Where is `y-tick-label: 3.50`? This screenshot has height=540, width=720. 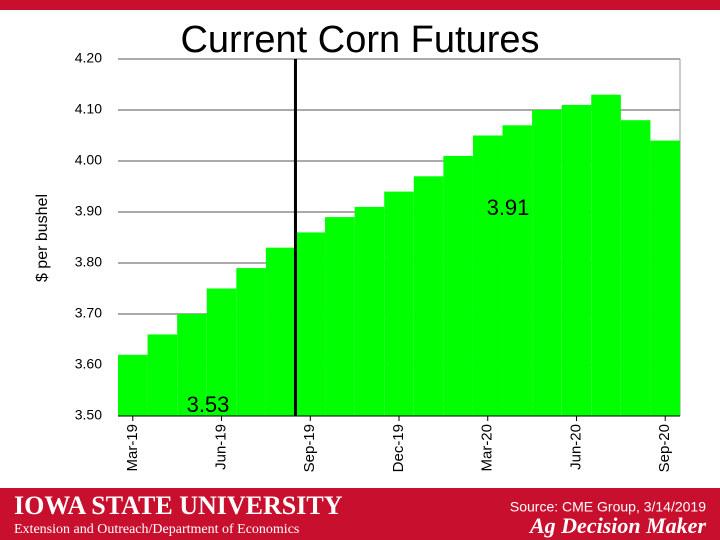
y-tick-label: 3.50 is located at coordinates (88, 415).